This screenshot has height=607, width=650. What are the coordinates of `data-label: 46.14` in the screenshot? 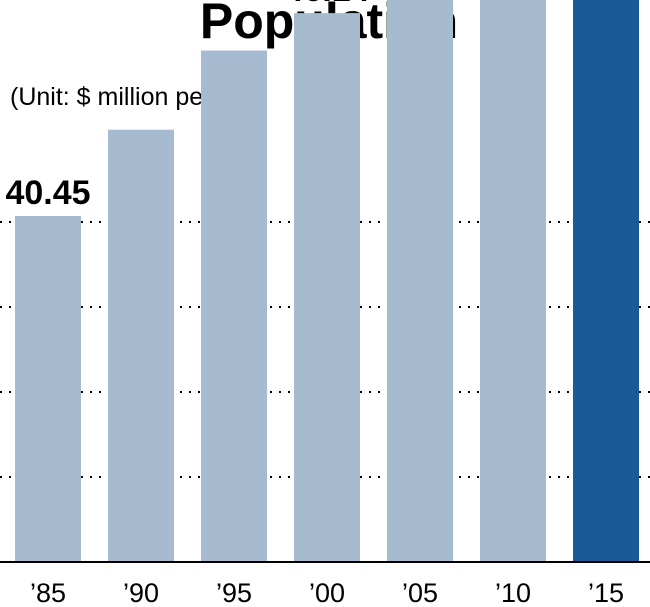 It's located at (326, 4).